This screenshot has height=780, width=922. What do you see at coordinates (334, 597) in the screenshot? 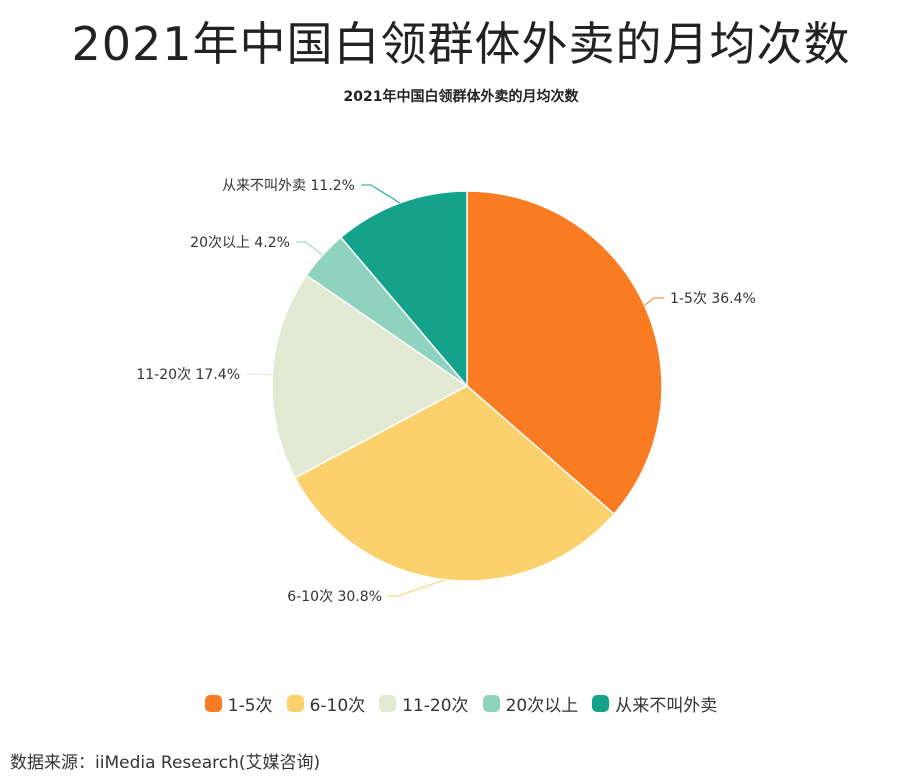
I see `slice-label: 6-10次 30.8%` at bounding box center [334, 597].